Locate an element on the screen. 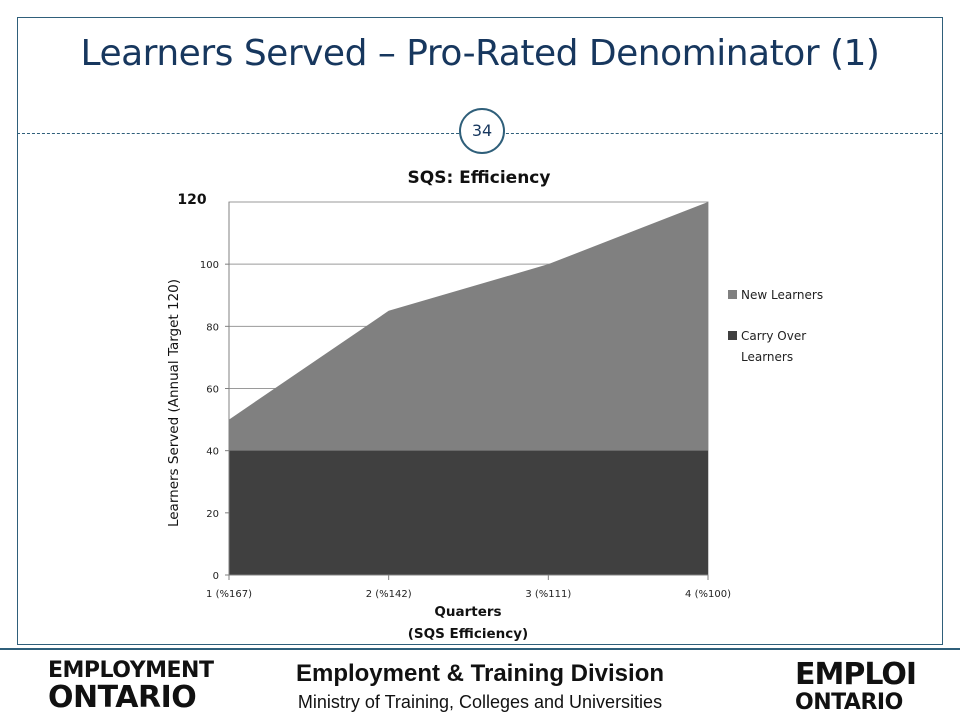  area-carry-over-learners is located at coordinates (468, 512).